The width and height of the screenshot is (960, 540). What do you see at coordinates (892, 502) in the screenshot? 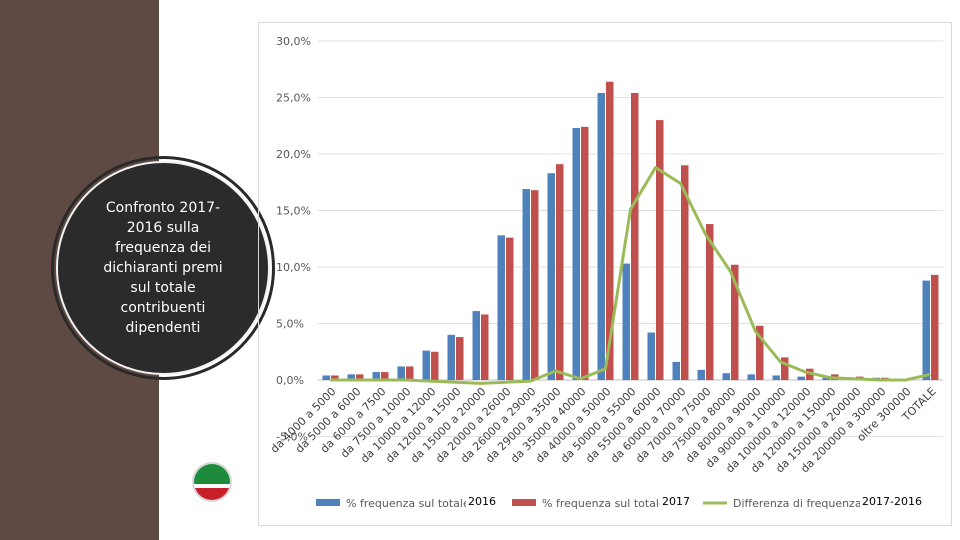
I see `legend-overlay-difference: 2017-2016` at bounding box center [892, 502].